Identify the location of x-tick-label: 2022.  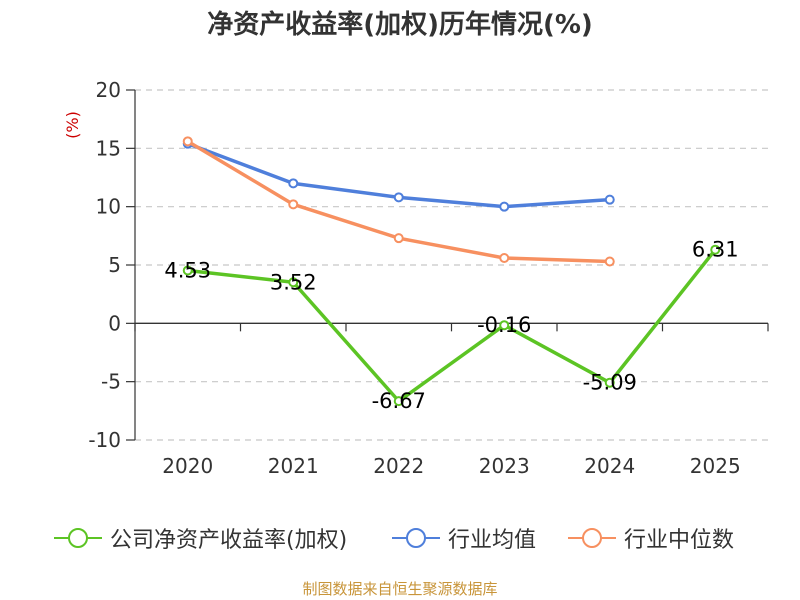
(398, 466).